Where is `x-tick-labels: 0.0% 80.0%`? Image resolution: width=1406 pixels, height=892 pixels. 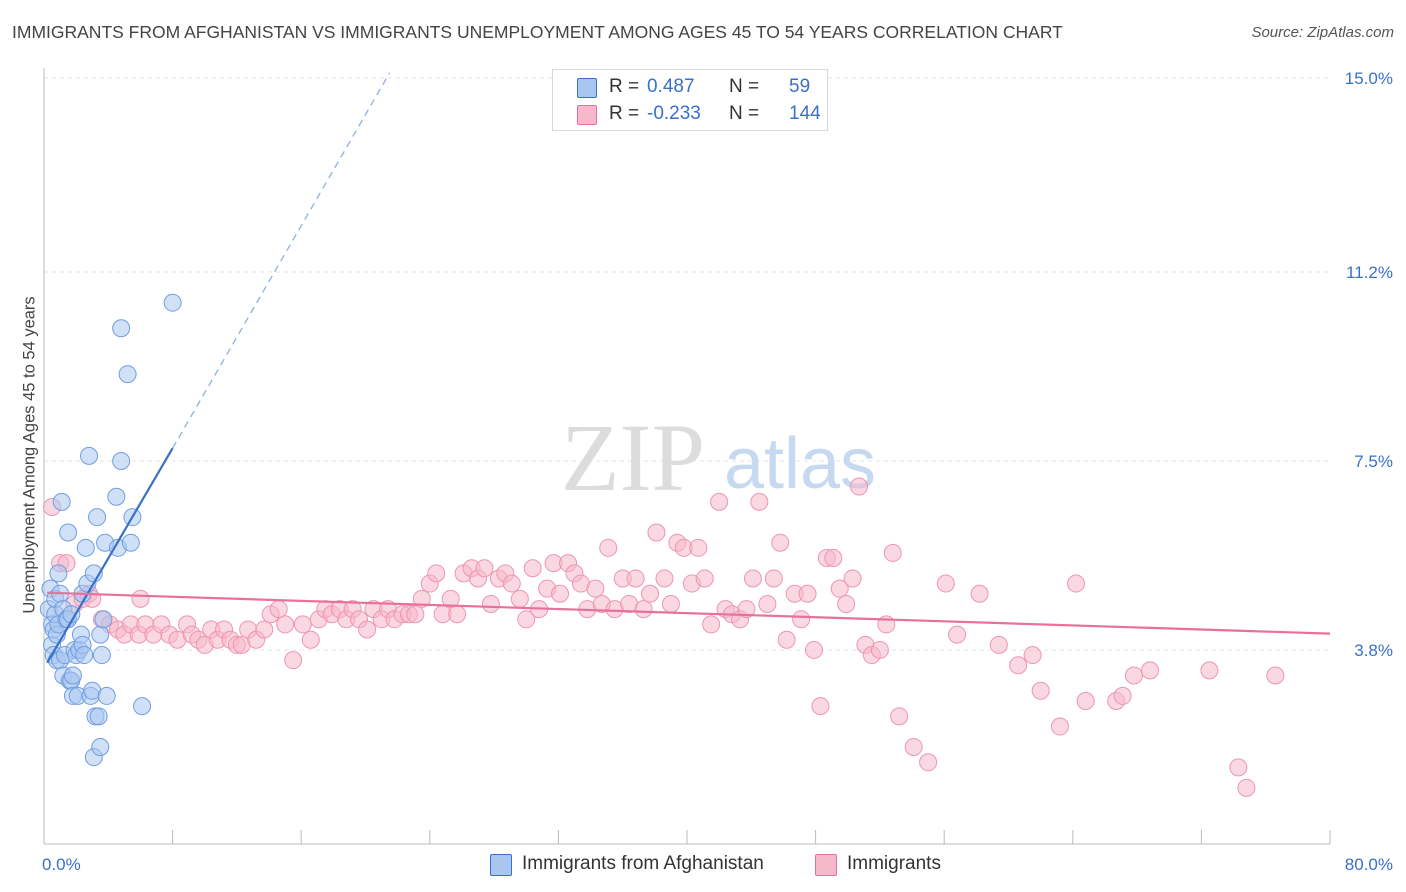
x-tick-labels: 0.0% 80.0% is located at coordinates (717, 864).